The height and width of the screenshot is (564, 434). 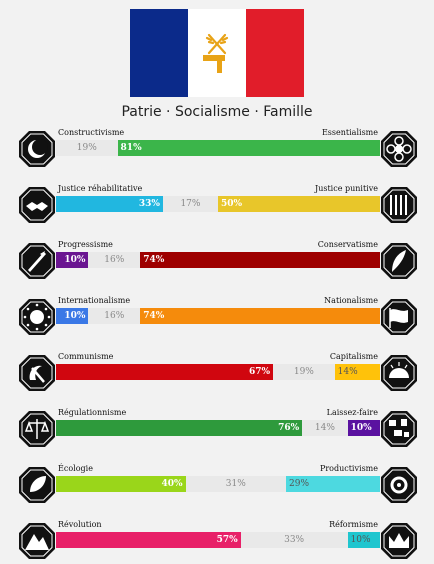 What do you see at coordinates (294, 540) in the screenshot?
I see `axis-middle-segment: 33%` at bounding box center [294, 540].